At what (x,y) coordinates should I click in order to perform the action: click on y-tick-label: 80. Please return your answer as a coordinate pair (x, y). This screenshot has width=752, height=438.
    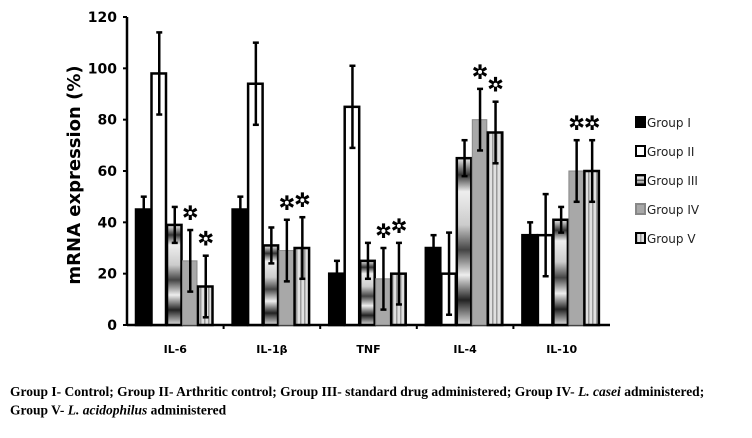
    Looking at the image, I should click on (108, 121).